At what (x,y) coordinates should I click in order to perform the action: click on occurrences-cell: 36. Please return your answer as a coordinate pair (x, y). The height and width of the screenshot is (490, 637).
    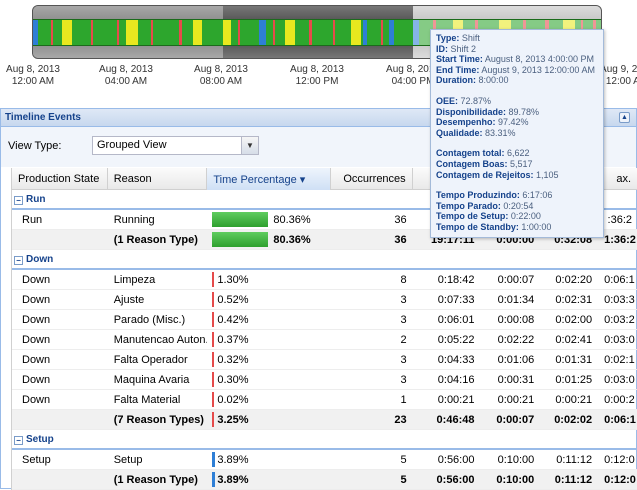
    Looking at the image, I should click on (400, 240).